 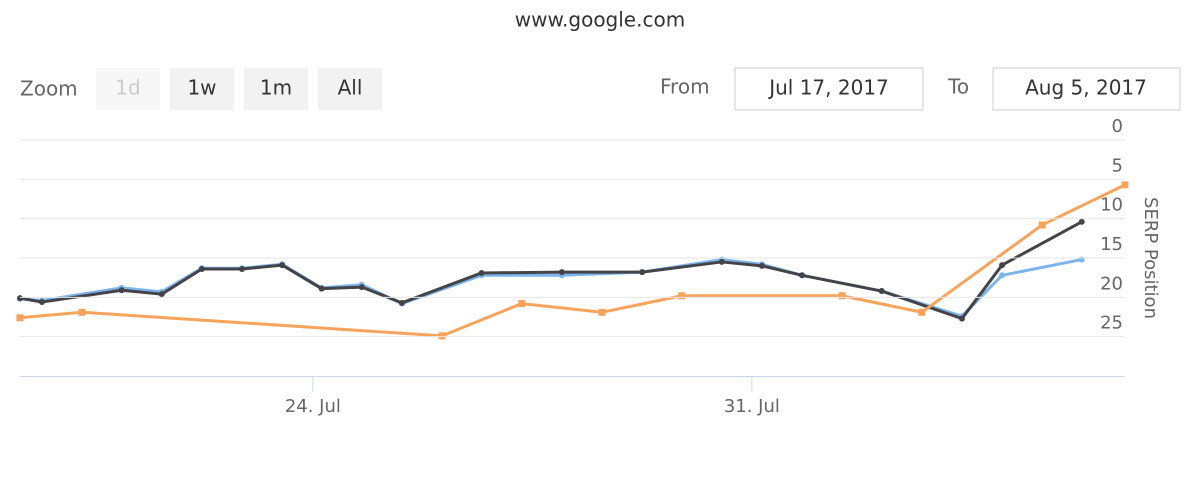 I want to click on zoom-label: Zoom, so click(x=49, y=89).